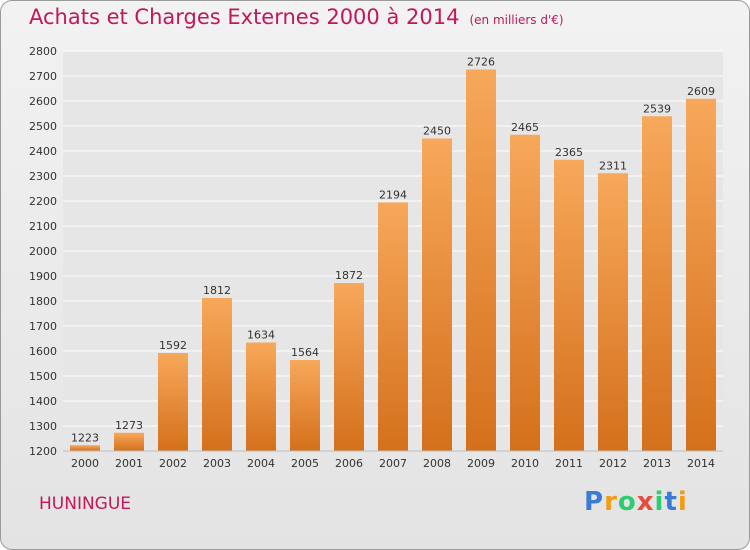  I want to click on data-label-2009: 2726, so click(481, 62).